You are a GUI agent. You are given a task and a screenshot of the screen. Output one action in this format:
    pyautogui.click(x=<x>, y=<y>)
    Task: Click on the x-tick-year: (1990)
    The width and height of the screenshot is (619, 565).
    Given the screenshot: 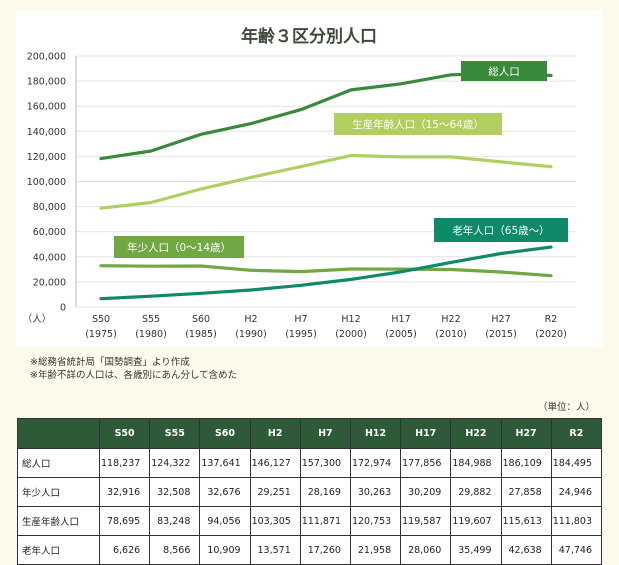 What is the action you would take?
    pyautogui.click(x=251, y=334)
    